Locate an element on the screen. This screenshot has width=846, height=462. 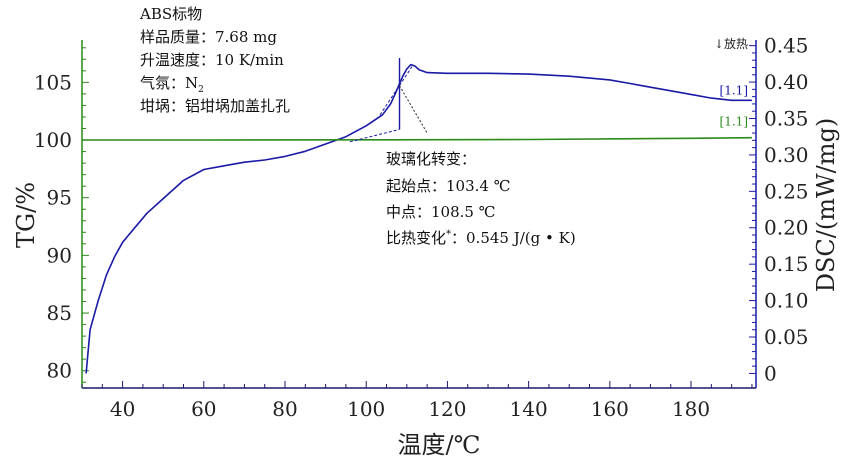
x-tick-label: 160 is located at coordinates (610, 409).